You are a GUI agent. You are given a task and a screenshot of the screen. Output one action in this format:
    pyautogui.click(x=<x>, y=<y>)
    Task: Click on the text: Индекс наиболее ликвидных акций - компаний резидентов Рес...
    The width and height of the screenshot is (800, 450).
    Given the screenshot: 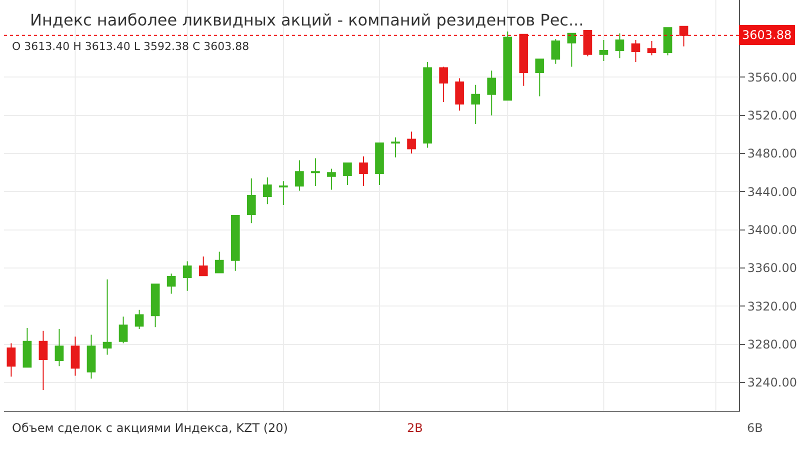 What is the action you would take?
    pyautogui.click(x=307, y=20)
    